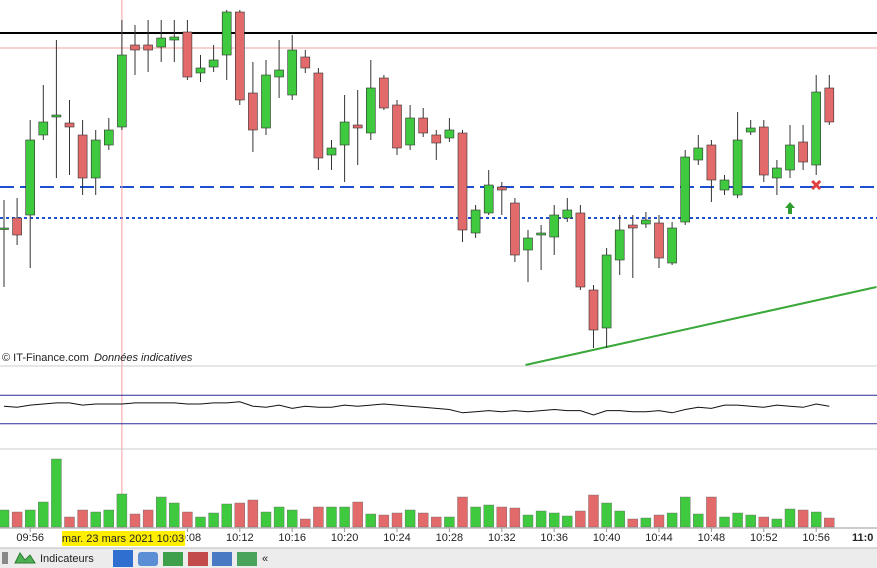 The height and width of the screenshot is (568, 877). What do you see at coordinates (123, 558) in the screenshot?
I see `share-icon` at bounding box center [123, 558].